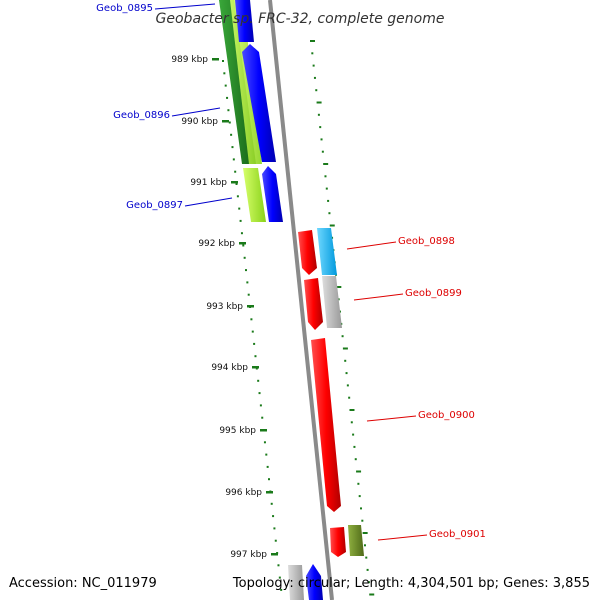  Describe the element at coordinates (426, 241) in the screenshot. I see `gene-label: Geob_0898` at that location.